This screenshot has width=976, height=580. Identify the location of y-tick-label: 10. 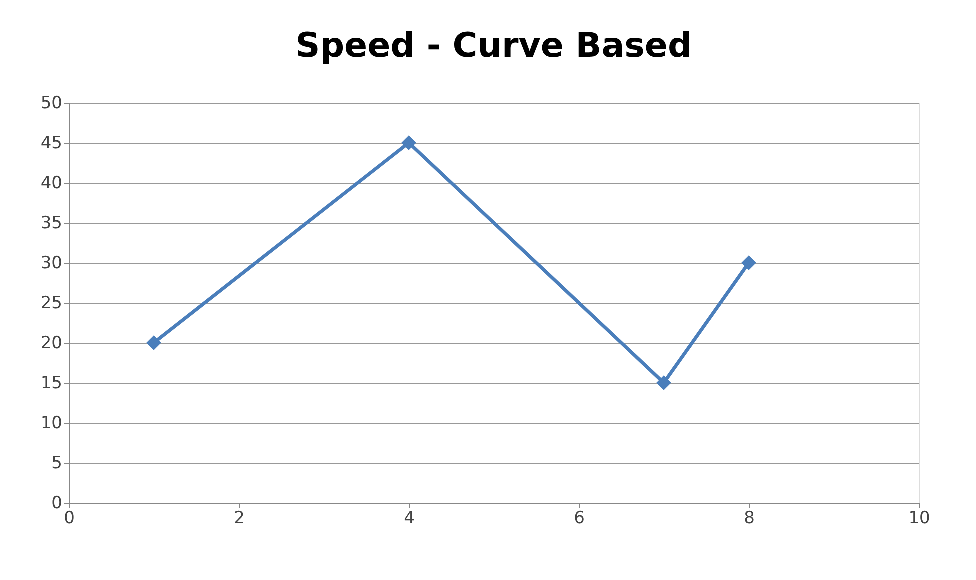
(51, 424).